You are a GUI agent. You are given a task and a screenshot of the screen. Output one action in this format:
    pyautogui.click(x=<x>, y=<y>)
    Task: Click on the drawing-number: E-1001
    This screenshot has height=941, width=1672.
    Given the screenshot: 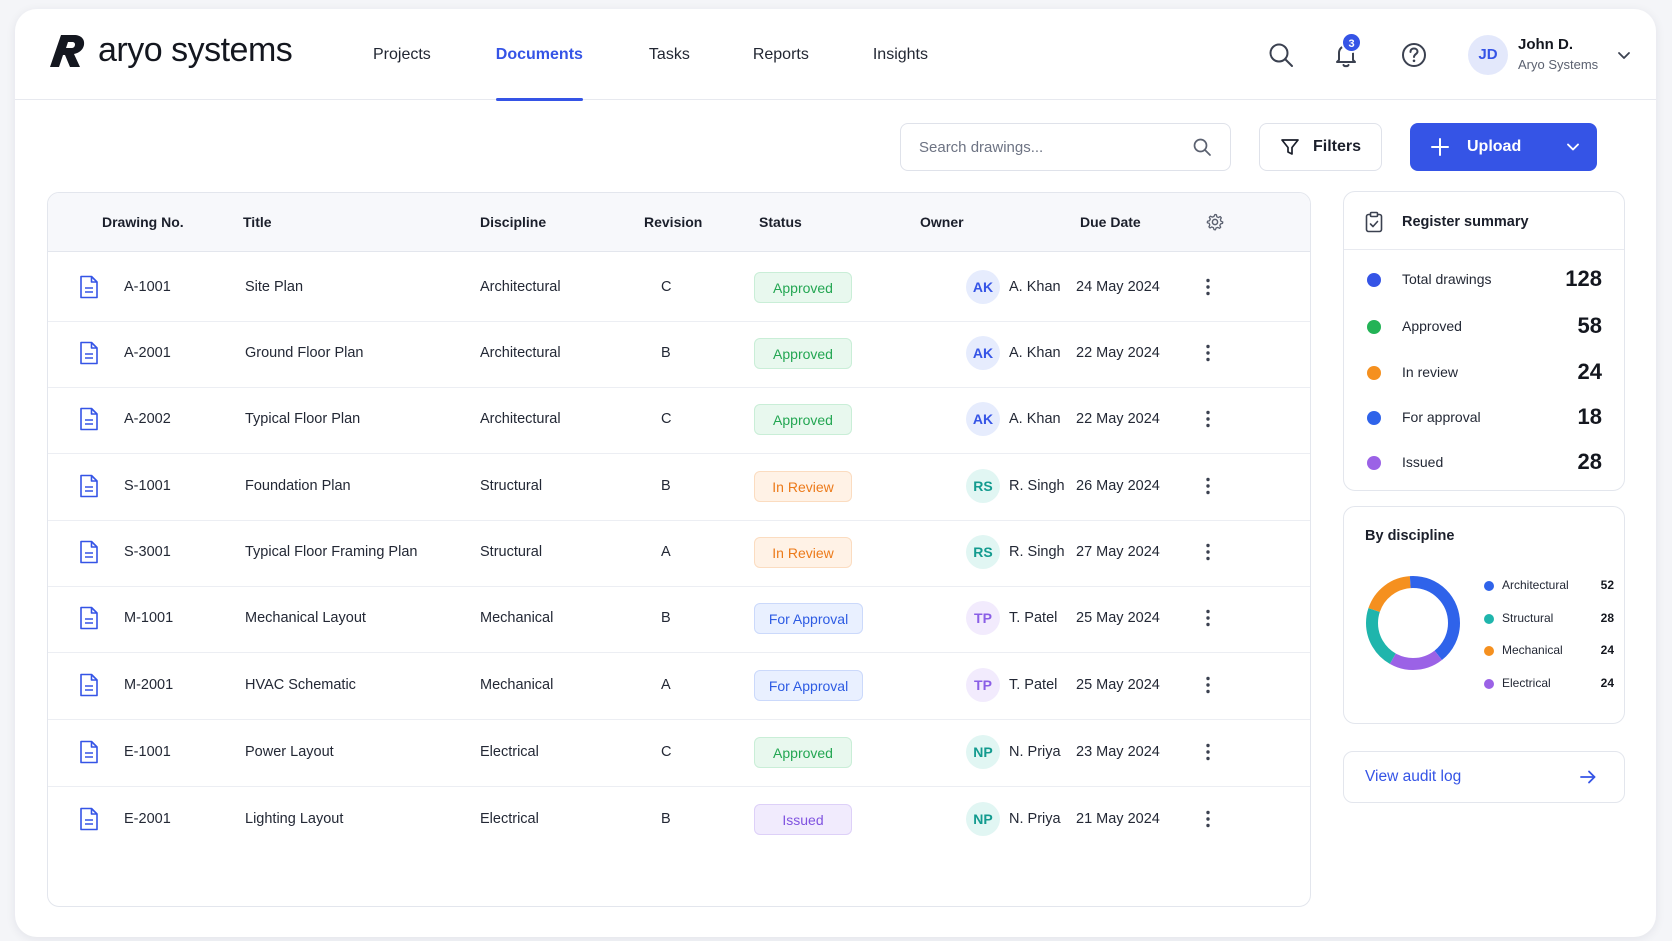 What is the action you would take?
    pyautogui.click(x=147, y=752)
    